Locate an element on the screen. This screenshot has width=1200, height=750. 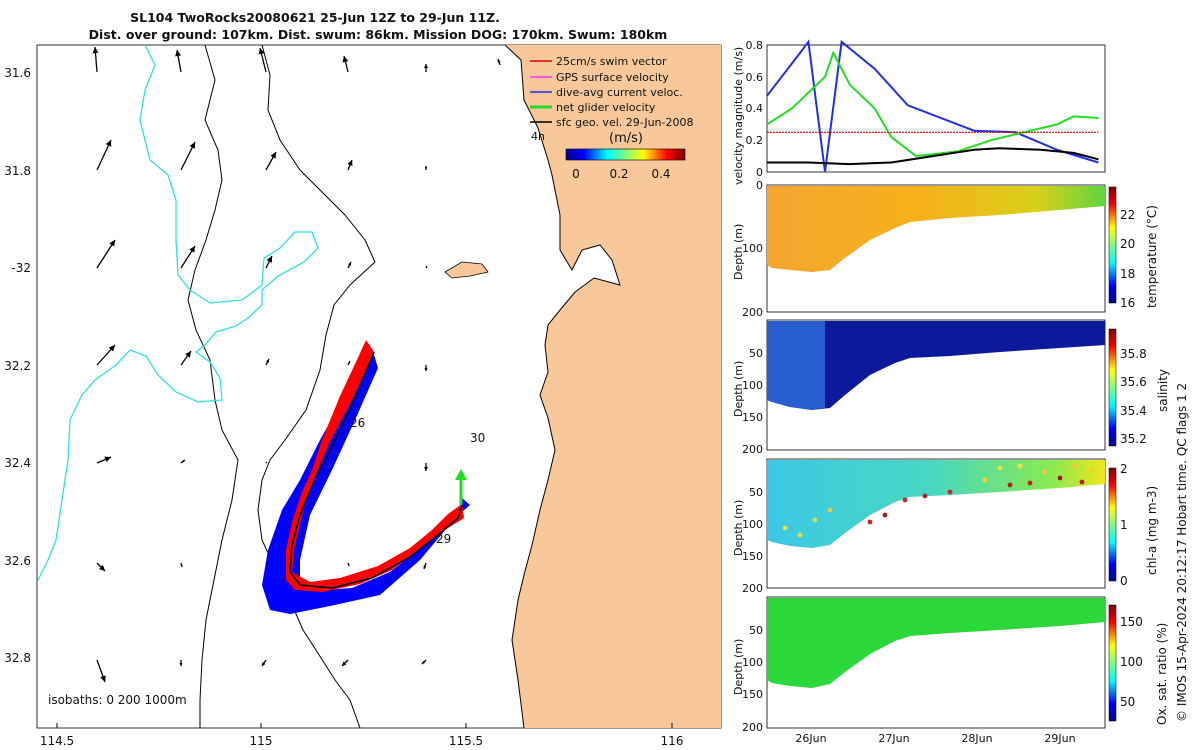
speed-colorbar is located at coordinates (625, 154).